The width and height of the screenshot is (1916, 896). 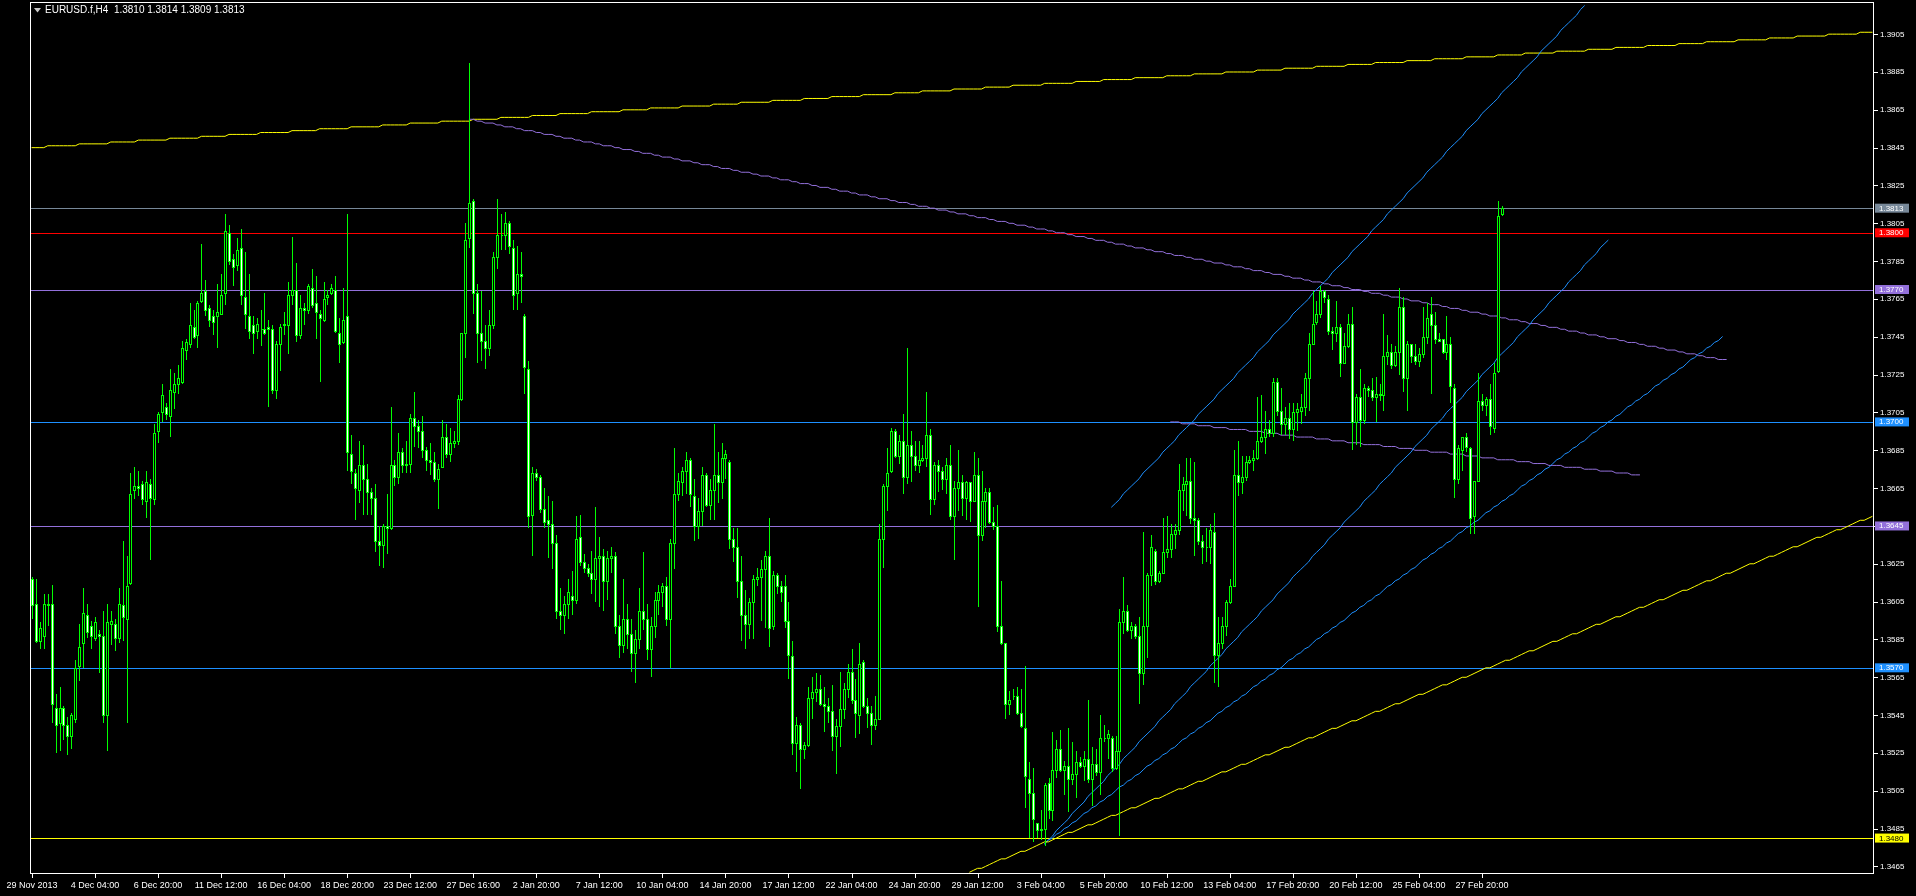 What do you see at coordinates (1892, 208) in the screenshot?
I see `ref-line-label: 1.3813` at bounding box center [1892, 208].